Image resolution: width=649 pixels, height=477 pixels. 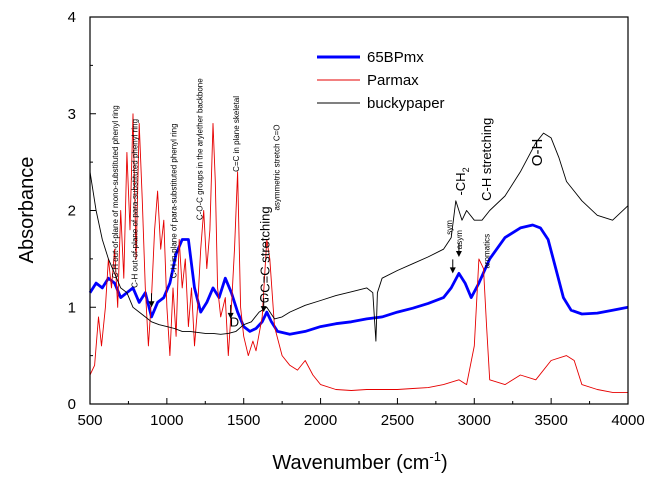 What do you see at coordinates (627, 420) in the screenshot?
I see `x-tick-label: 4000` at bounding box center [627, 420].